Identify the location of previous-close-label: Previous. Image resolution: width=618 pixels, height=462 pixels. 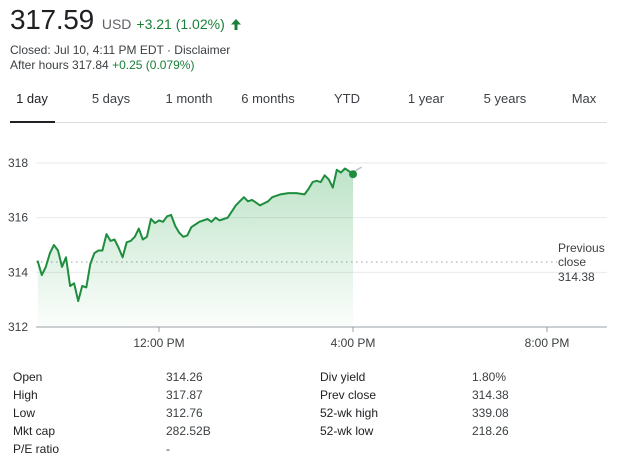
(581, 248).